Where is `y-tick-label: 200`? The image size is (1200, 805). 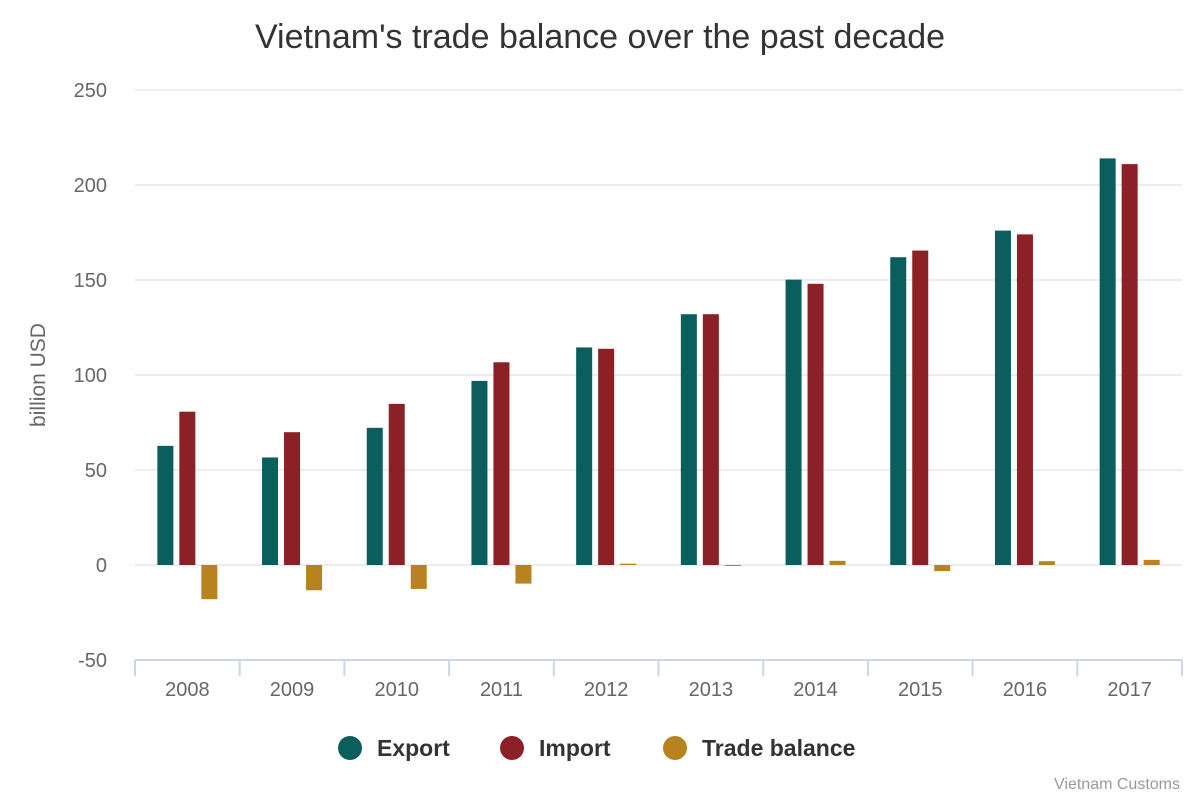 y-tick-label: 200 is located at coordinates (90, 186).